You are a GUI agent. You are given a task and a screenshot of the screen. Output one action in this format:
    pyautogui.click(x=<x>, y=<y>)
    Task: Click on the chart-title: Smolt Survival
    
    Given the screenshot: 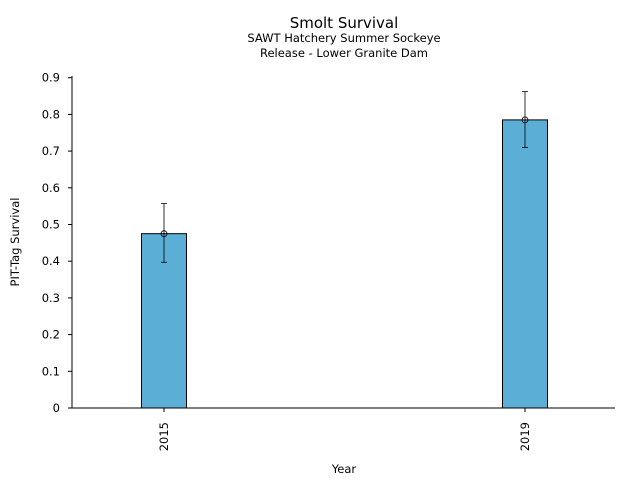 What is the action you would take?
    pyautogui.click(x=344, y=23)
    